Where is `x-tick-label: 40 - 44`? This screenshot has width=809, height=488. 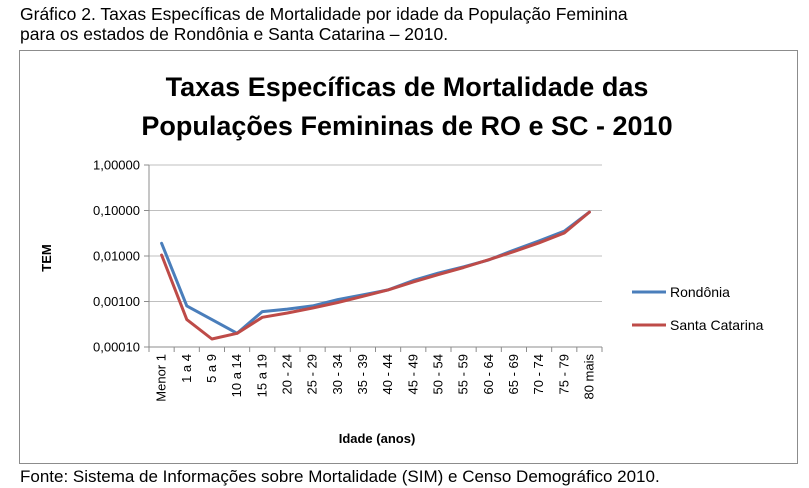
x-tick-label: 40 - 44 is located at coordinates (387, 374).